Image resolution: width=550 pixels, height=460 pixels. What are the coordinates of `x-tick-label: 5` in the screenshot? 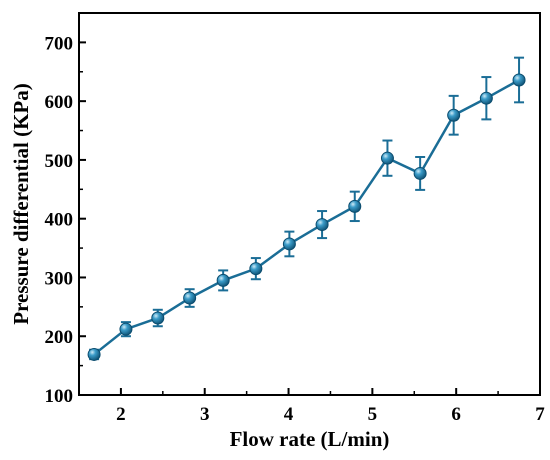 It's located at (373, 414).